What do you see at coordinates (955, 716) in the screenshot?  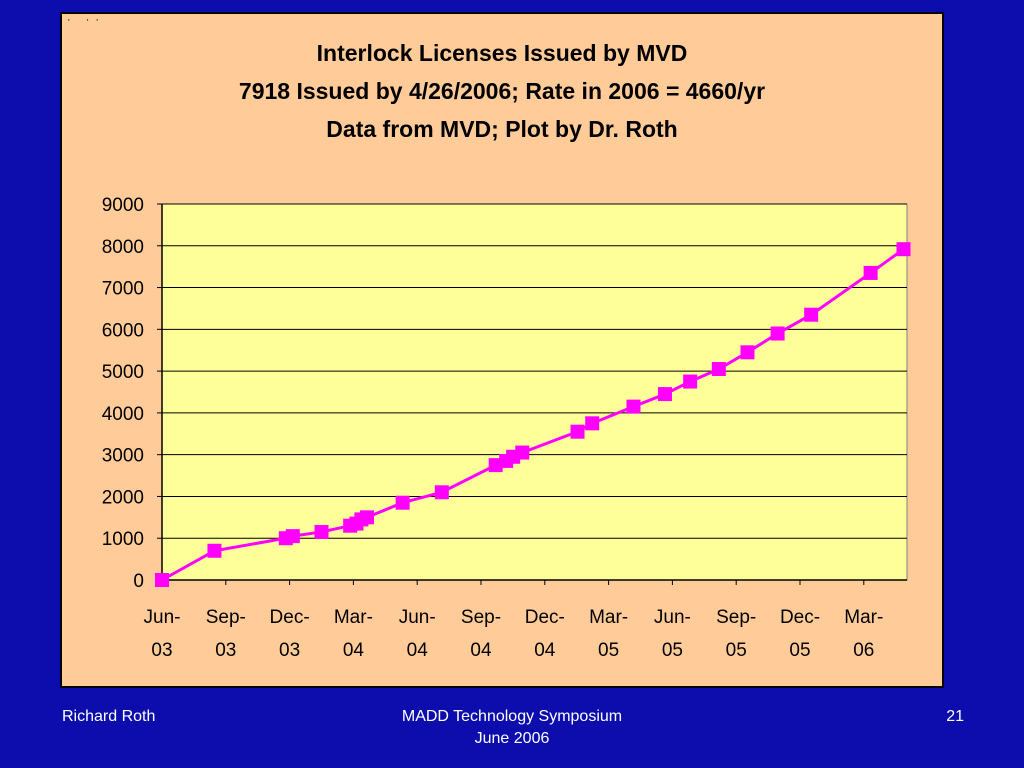 I see `slide-number: 21` at bounding box center [955, 716].